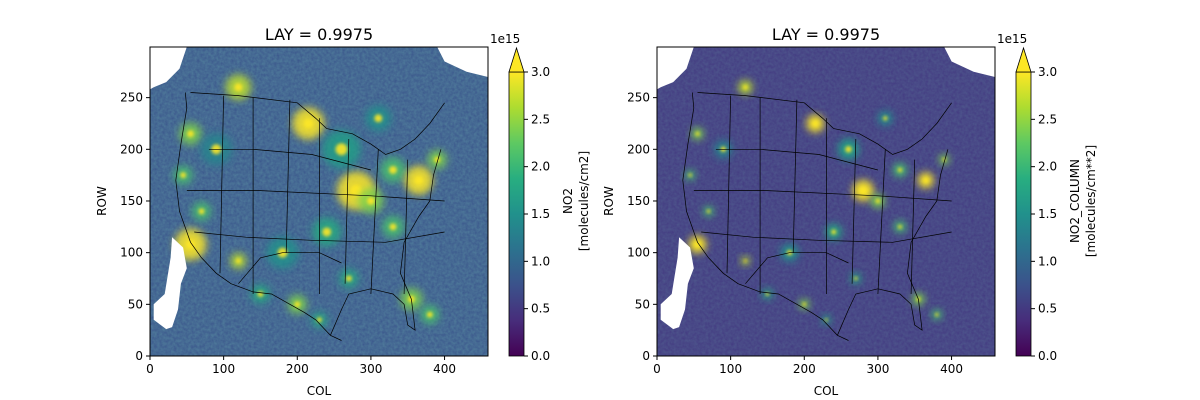 The width and height of the screenshot is (1200, 400). Describe the element at coordinates (1023, 214) in the screenshot. I see `panel-2-colorbar-gradient` at that location.